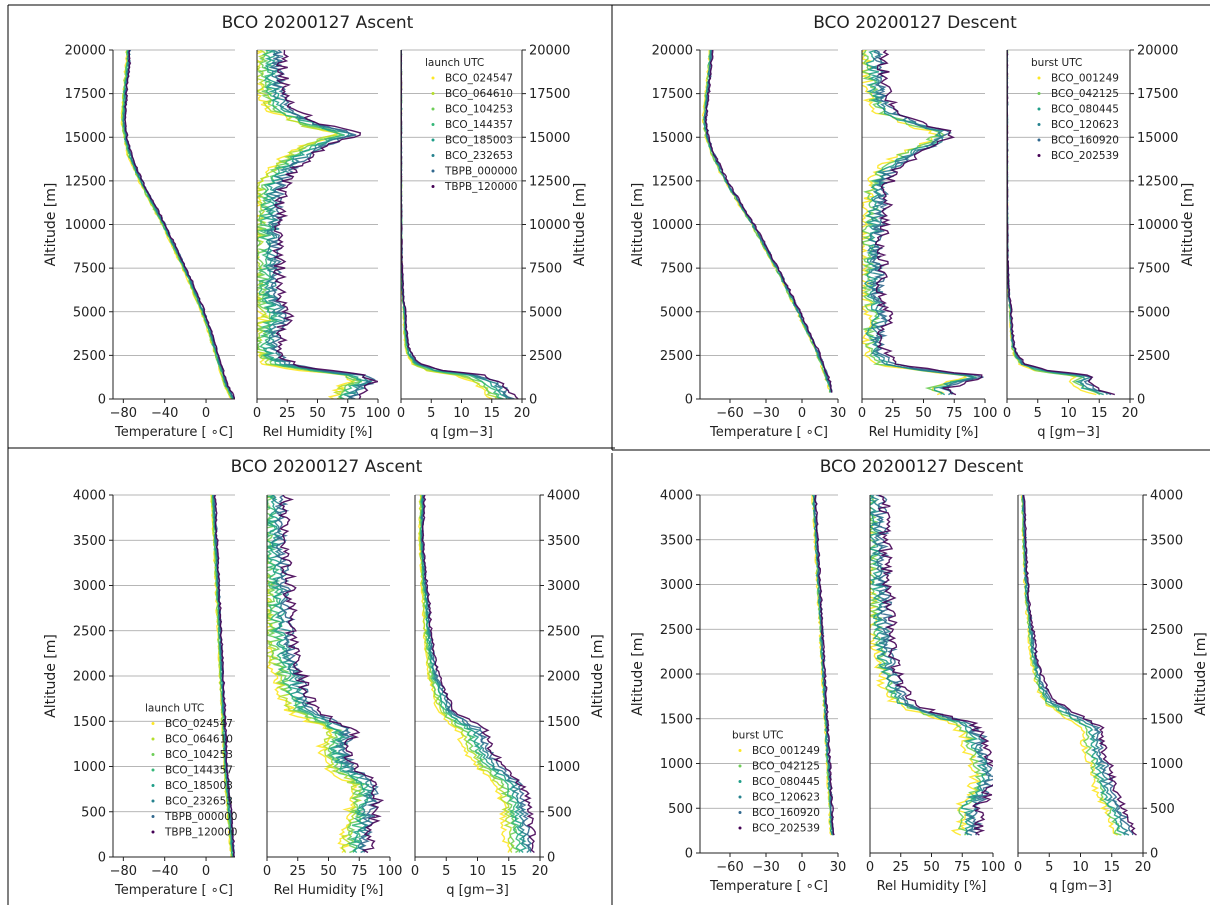 This screenshot has width=1214, height=907. Describe the element at coordinates (1085, 156) in the screenshot. I see `legend-entry: BCO_202539` at that location.